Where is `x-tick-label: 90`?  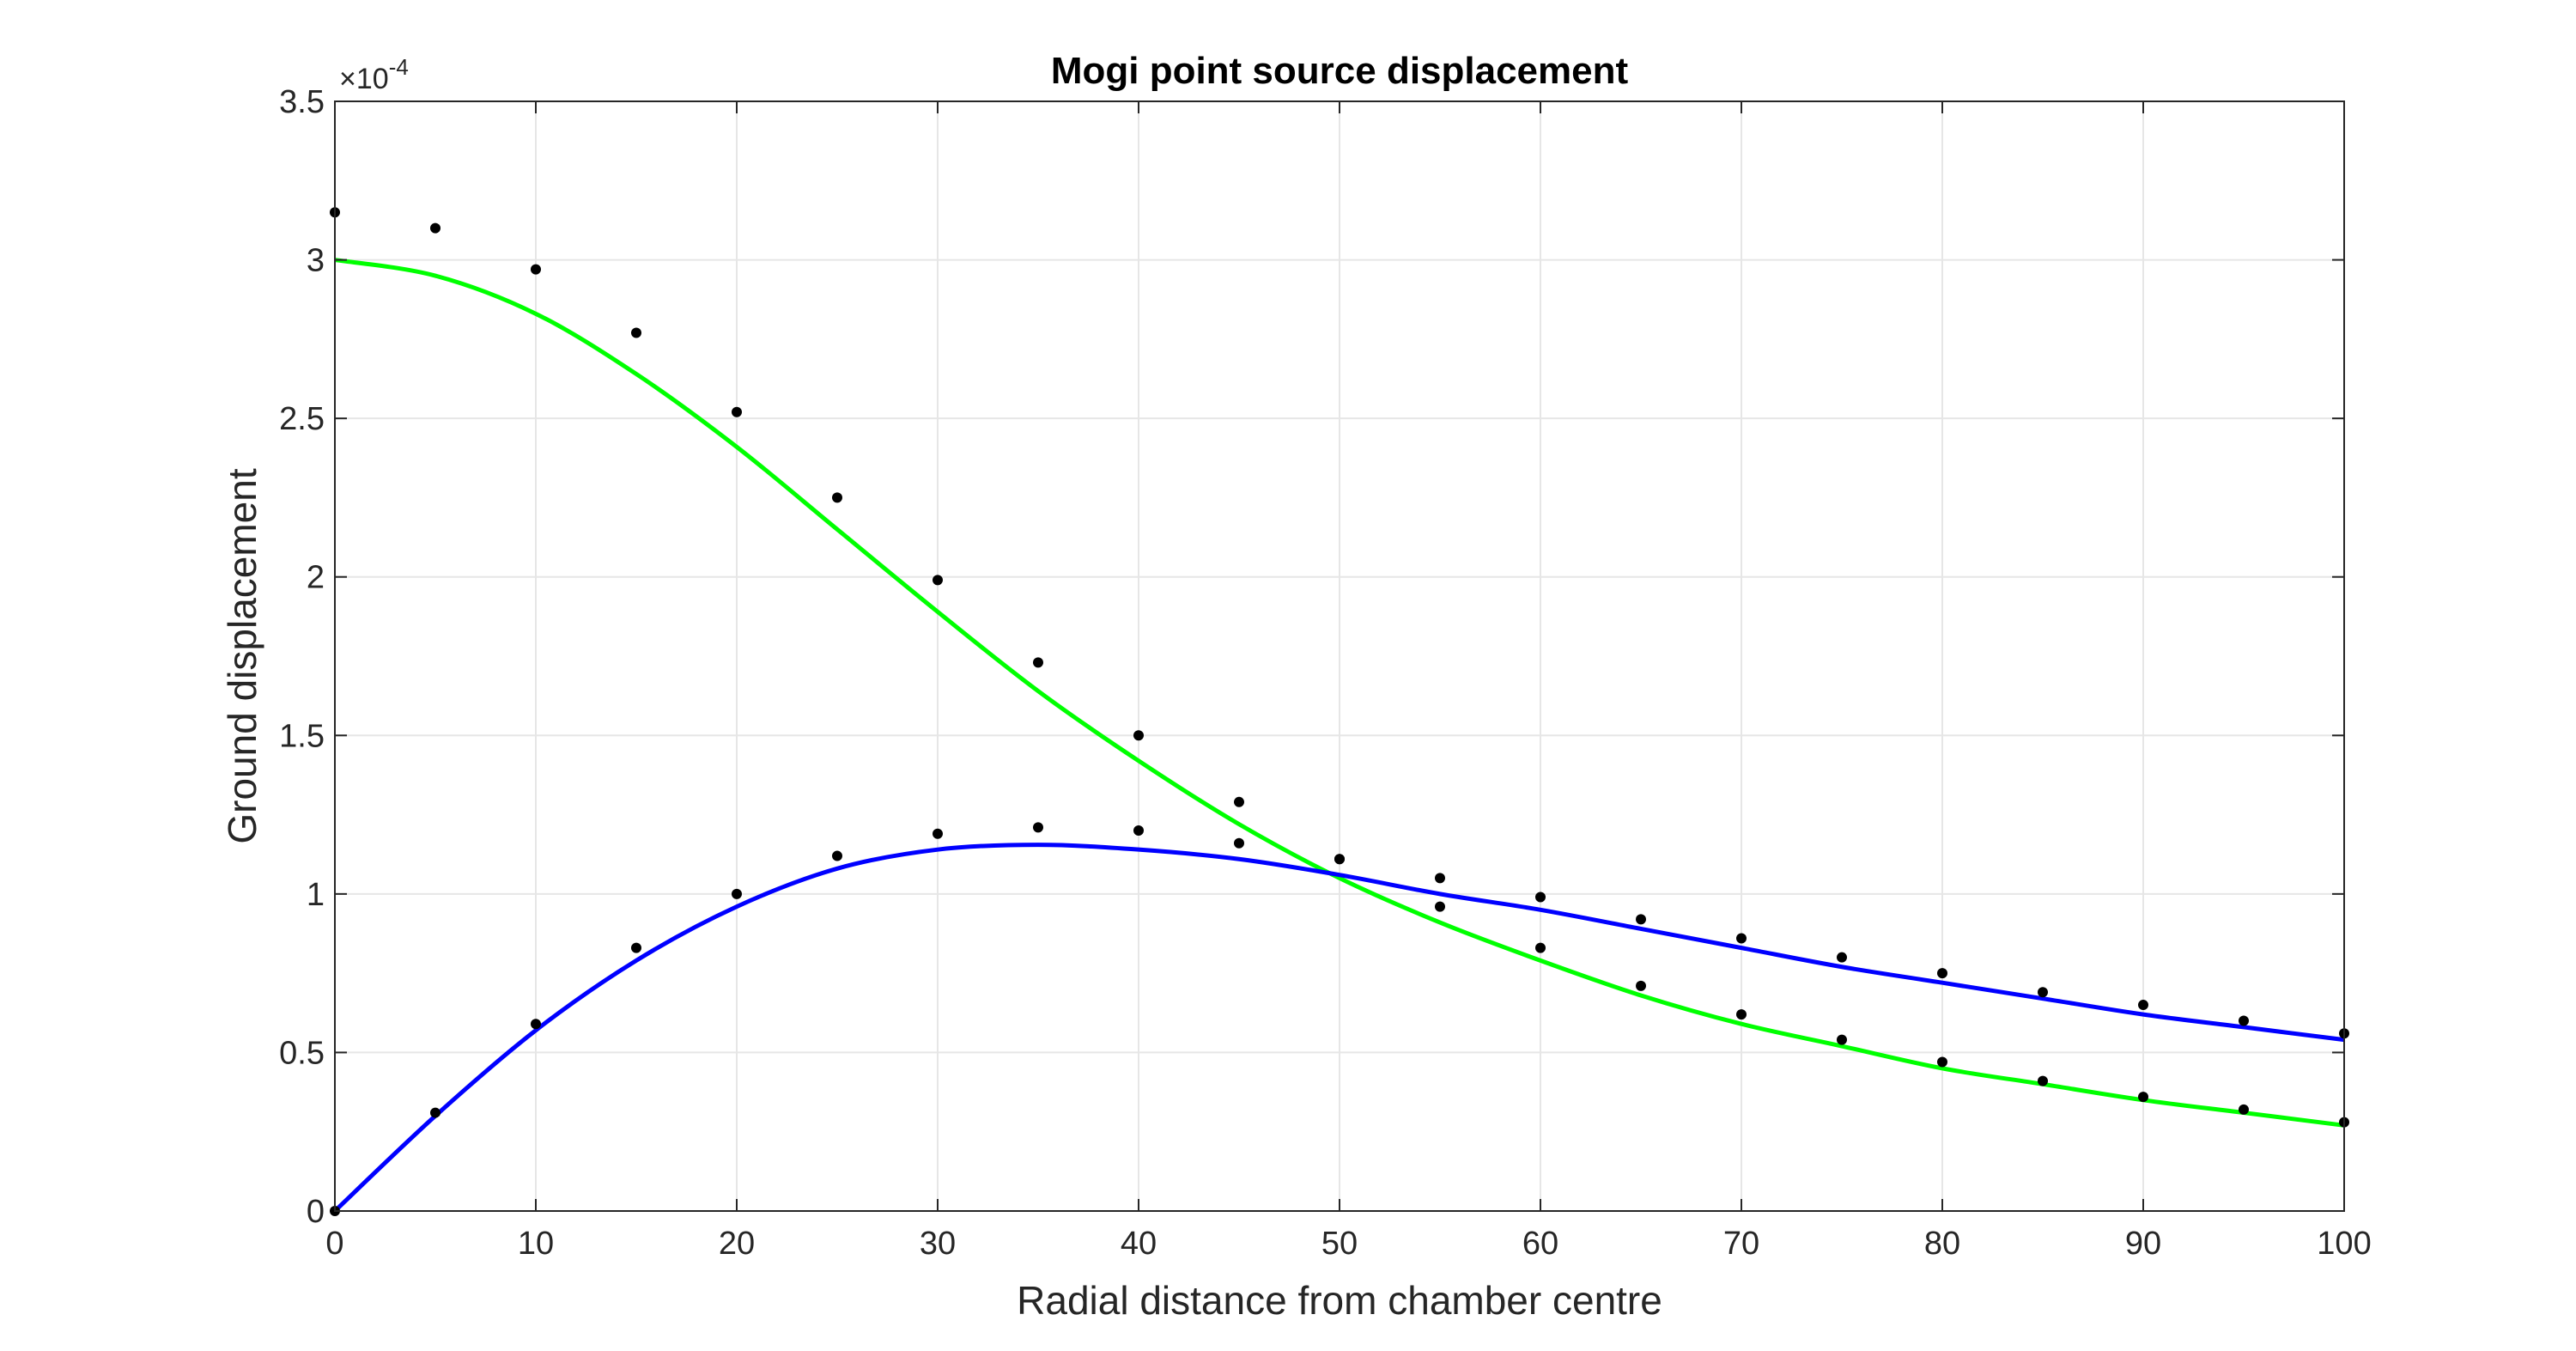
x-tick-label: 90 is located at coordinates (2143, 1244).